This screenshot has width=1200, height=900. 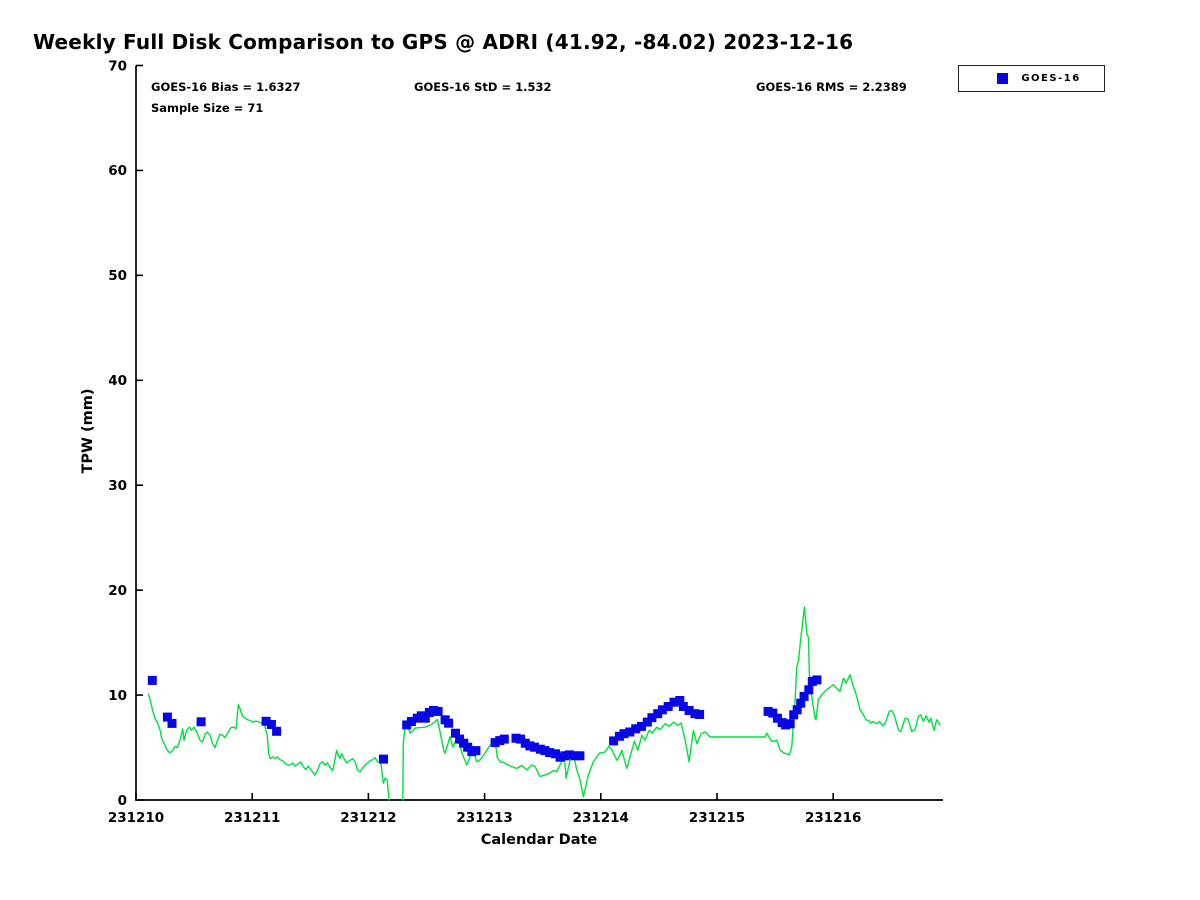 I want to click on stat-bias: GOES-16 Bias = 1.6327, so click(x=226, y=87).